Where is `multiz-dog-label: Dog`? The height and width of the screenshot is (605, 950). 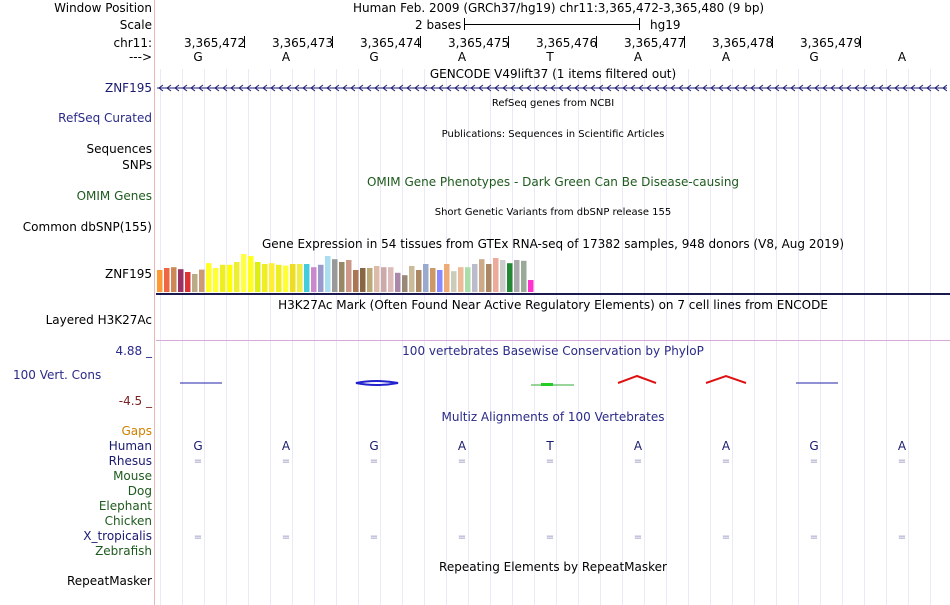 multiz-dog-label: Dog is located at coordinates (139, 491).